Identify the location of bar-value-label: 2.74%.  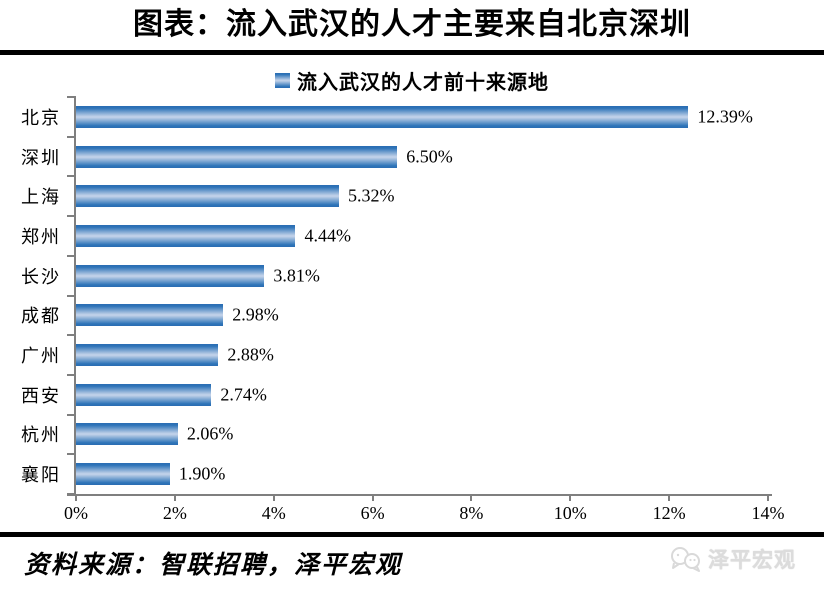
(243, 394).